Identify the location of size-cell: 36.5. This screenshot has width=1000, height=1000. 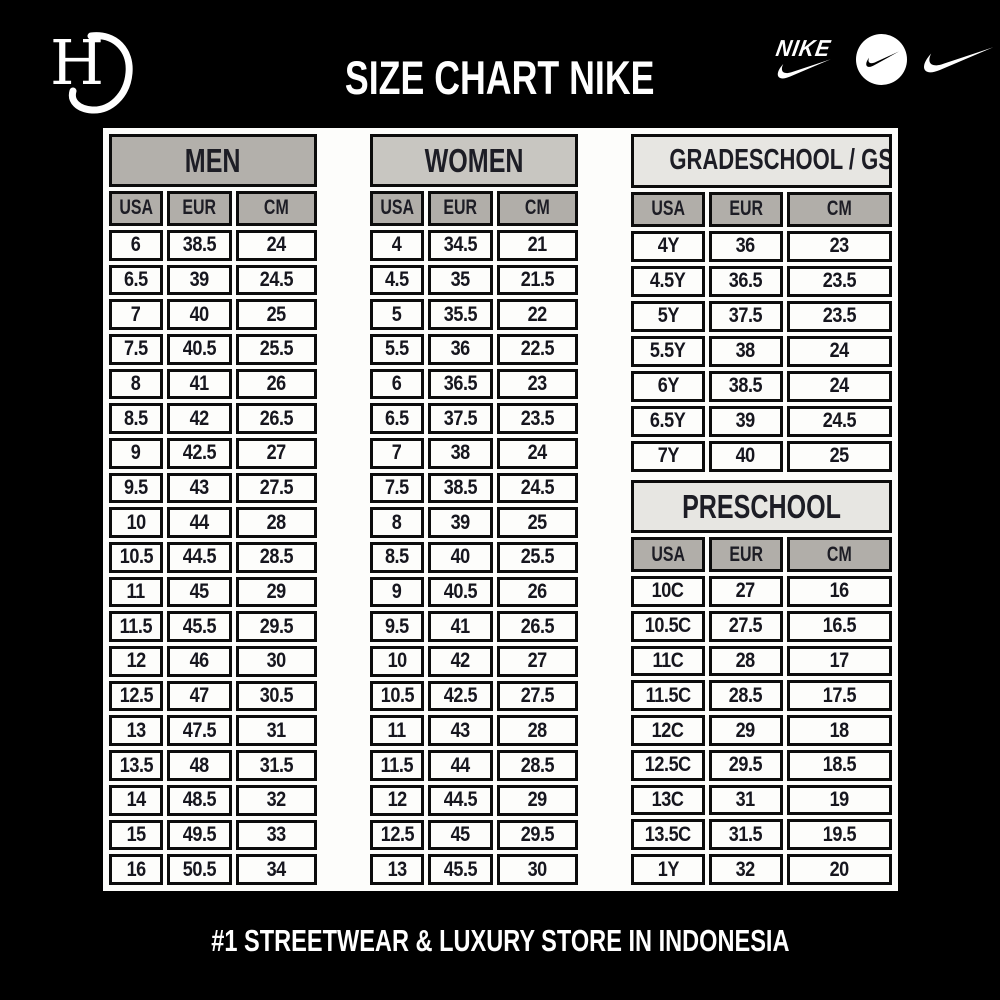
(460, 384).